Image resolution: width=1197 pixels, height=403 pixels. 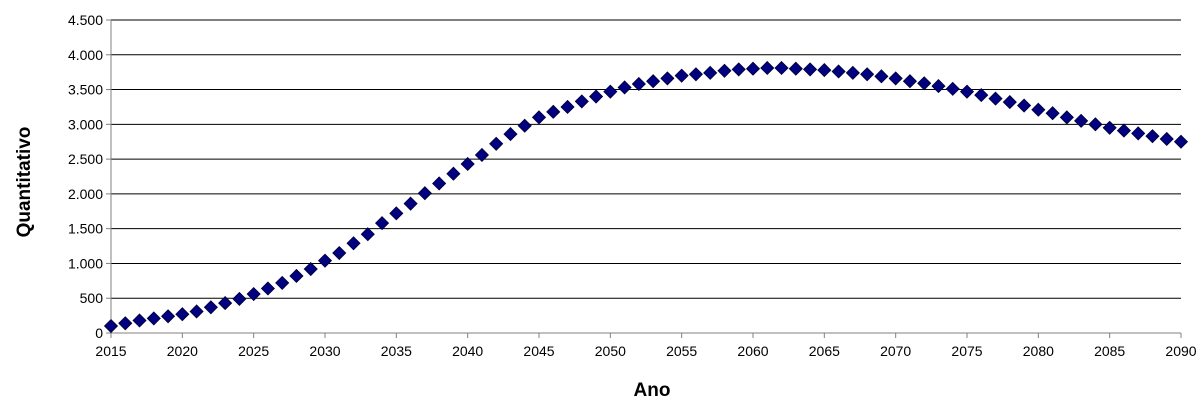 I want to click on x-tick-label: 2055, so click(x=681, y=351).